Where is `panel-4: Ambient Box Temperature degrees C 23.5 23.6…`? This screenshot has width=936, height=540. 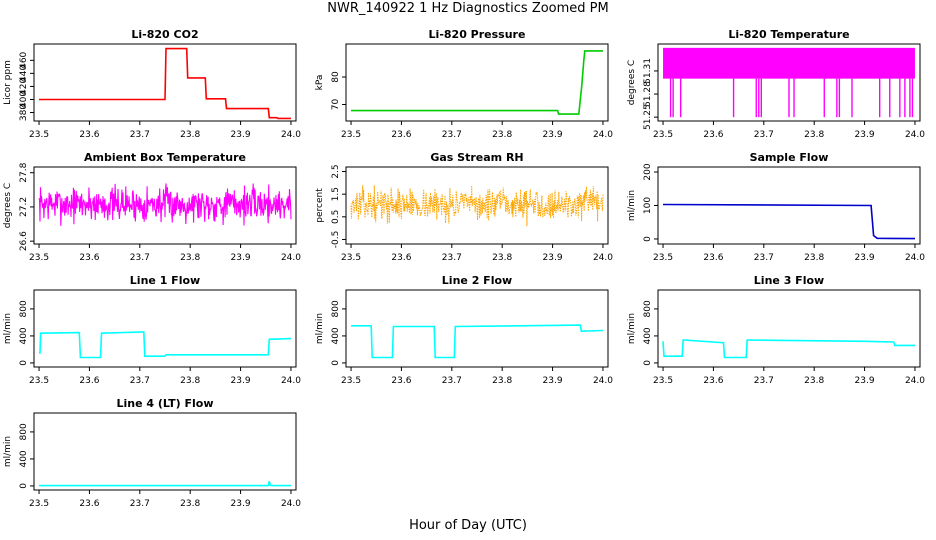
panel-4: Ambient Box Temperature degrees C 23.5 23.6… is located at coordinates (152, 207).